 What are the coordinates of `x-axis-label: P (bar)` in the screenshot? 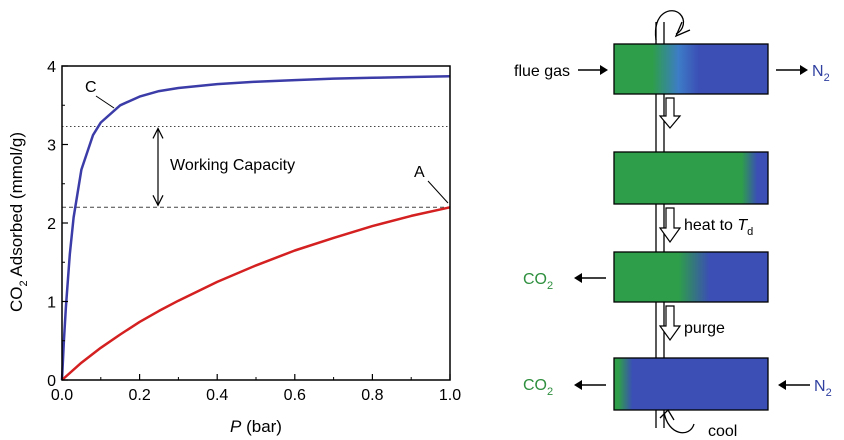 It's located at (256, 426).